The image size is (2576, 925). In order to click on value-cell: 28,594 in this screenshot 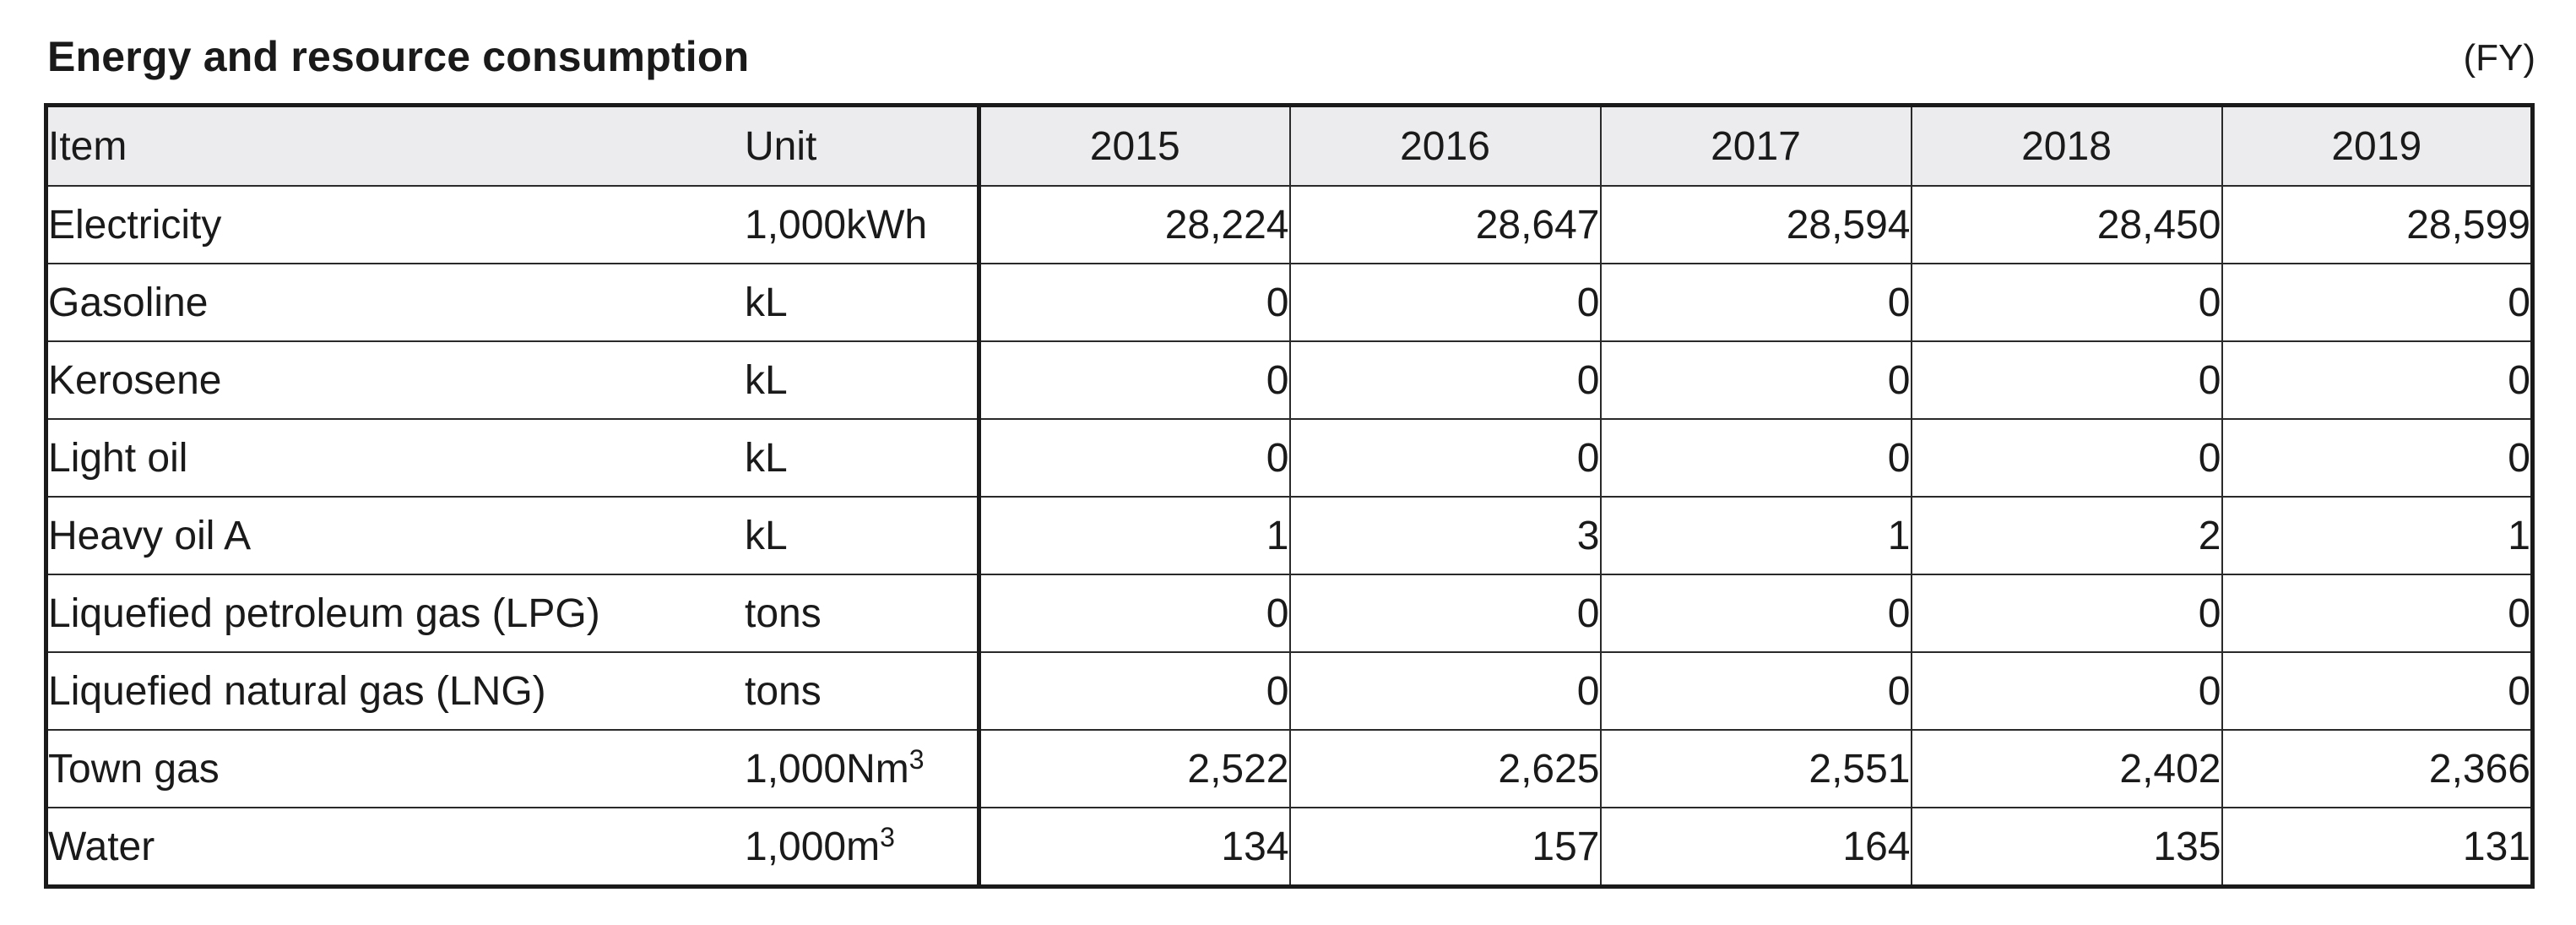, I will do `click(1756, 225)`.